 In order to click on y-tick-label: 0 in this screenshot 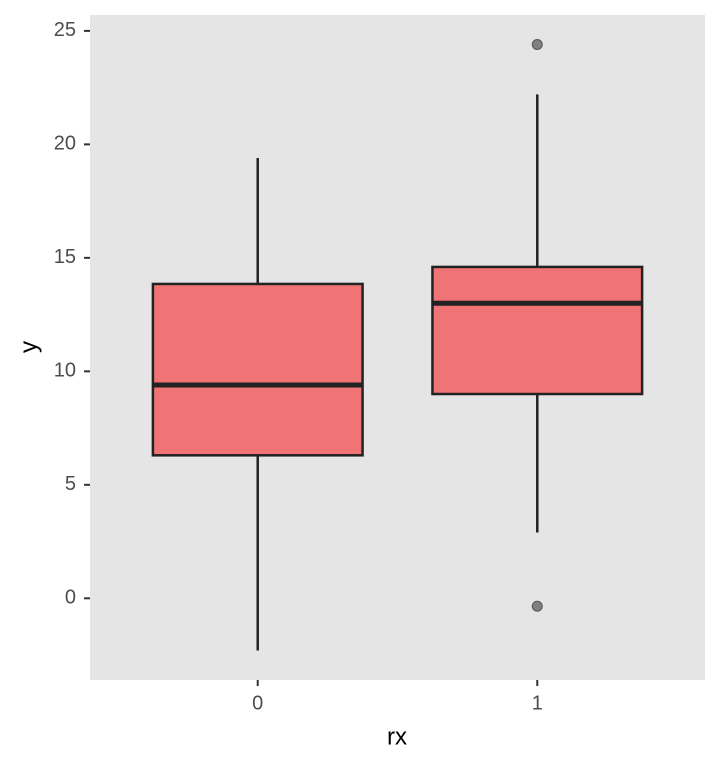, I will do `click(70, 598)`.